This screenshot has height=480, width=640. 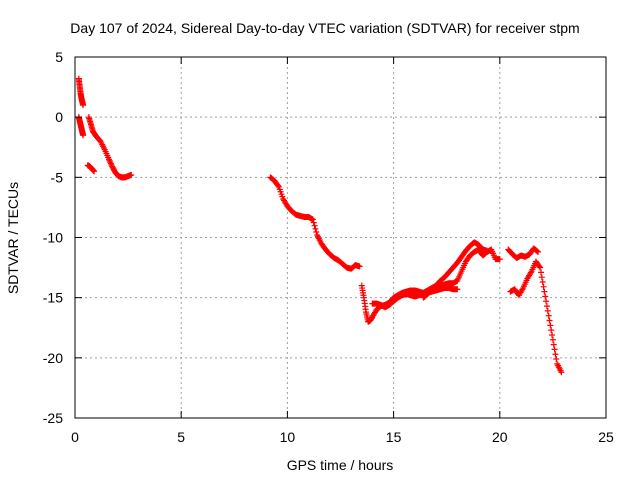 What do you see at coordinates (181, 437) in the screenshot?
I see `x-tick-label: 5` at bounding box center [181, 437].